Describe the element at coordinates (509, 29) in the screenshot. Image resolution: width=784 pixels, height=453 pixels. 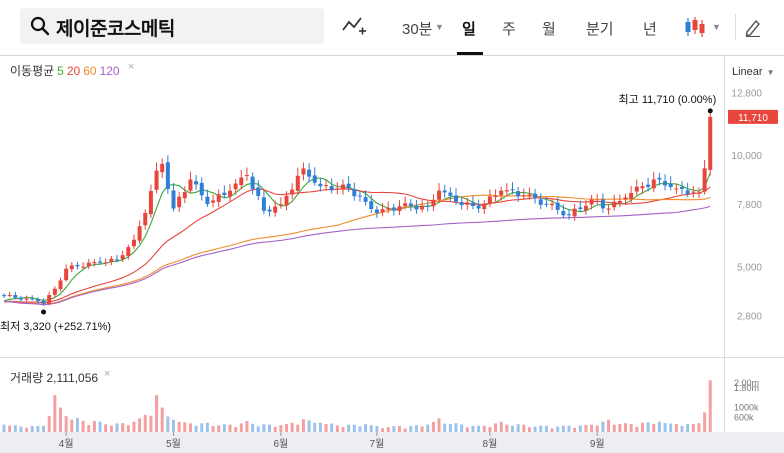
I see `tab-week: 주` at that location.